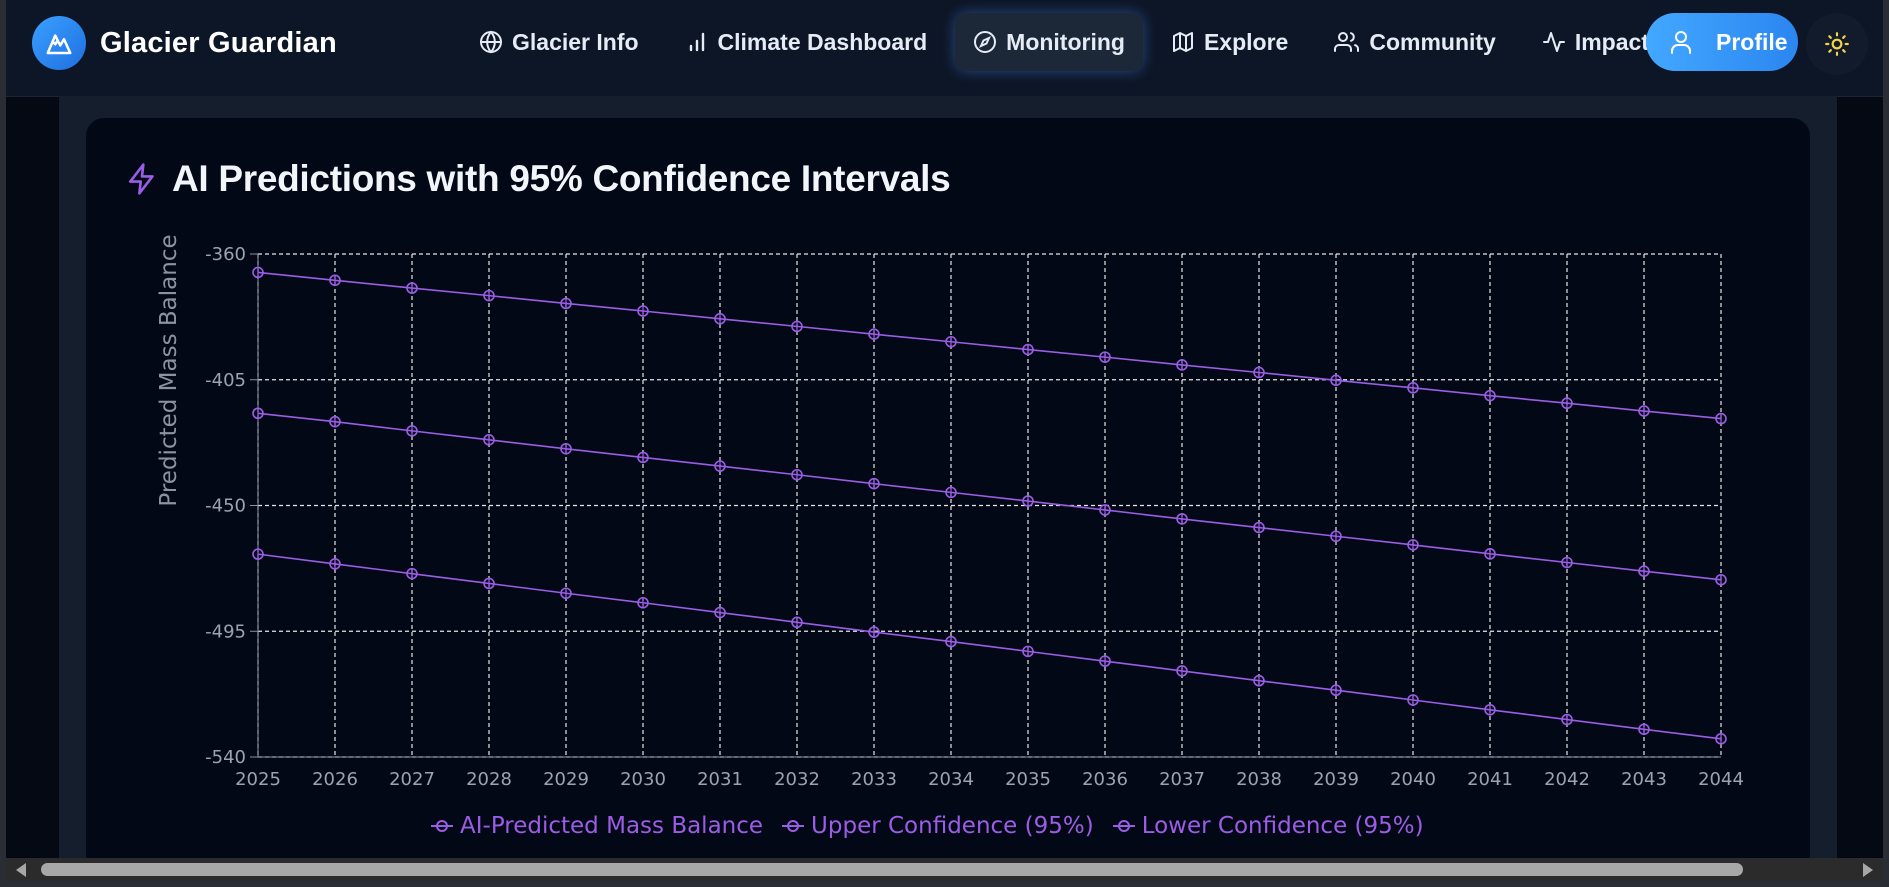 The width and height of the screenshot is (1889, 887). What do you see at coordinates (225, 757) in the screenshot?
I see `y-tick-label: -540` at bounding box center [225, 757].